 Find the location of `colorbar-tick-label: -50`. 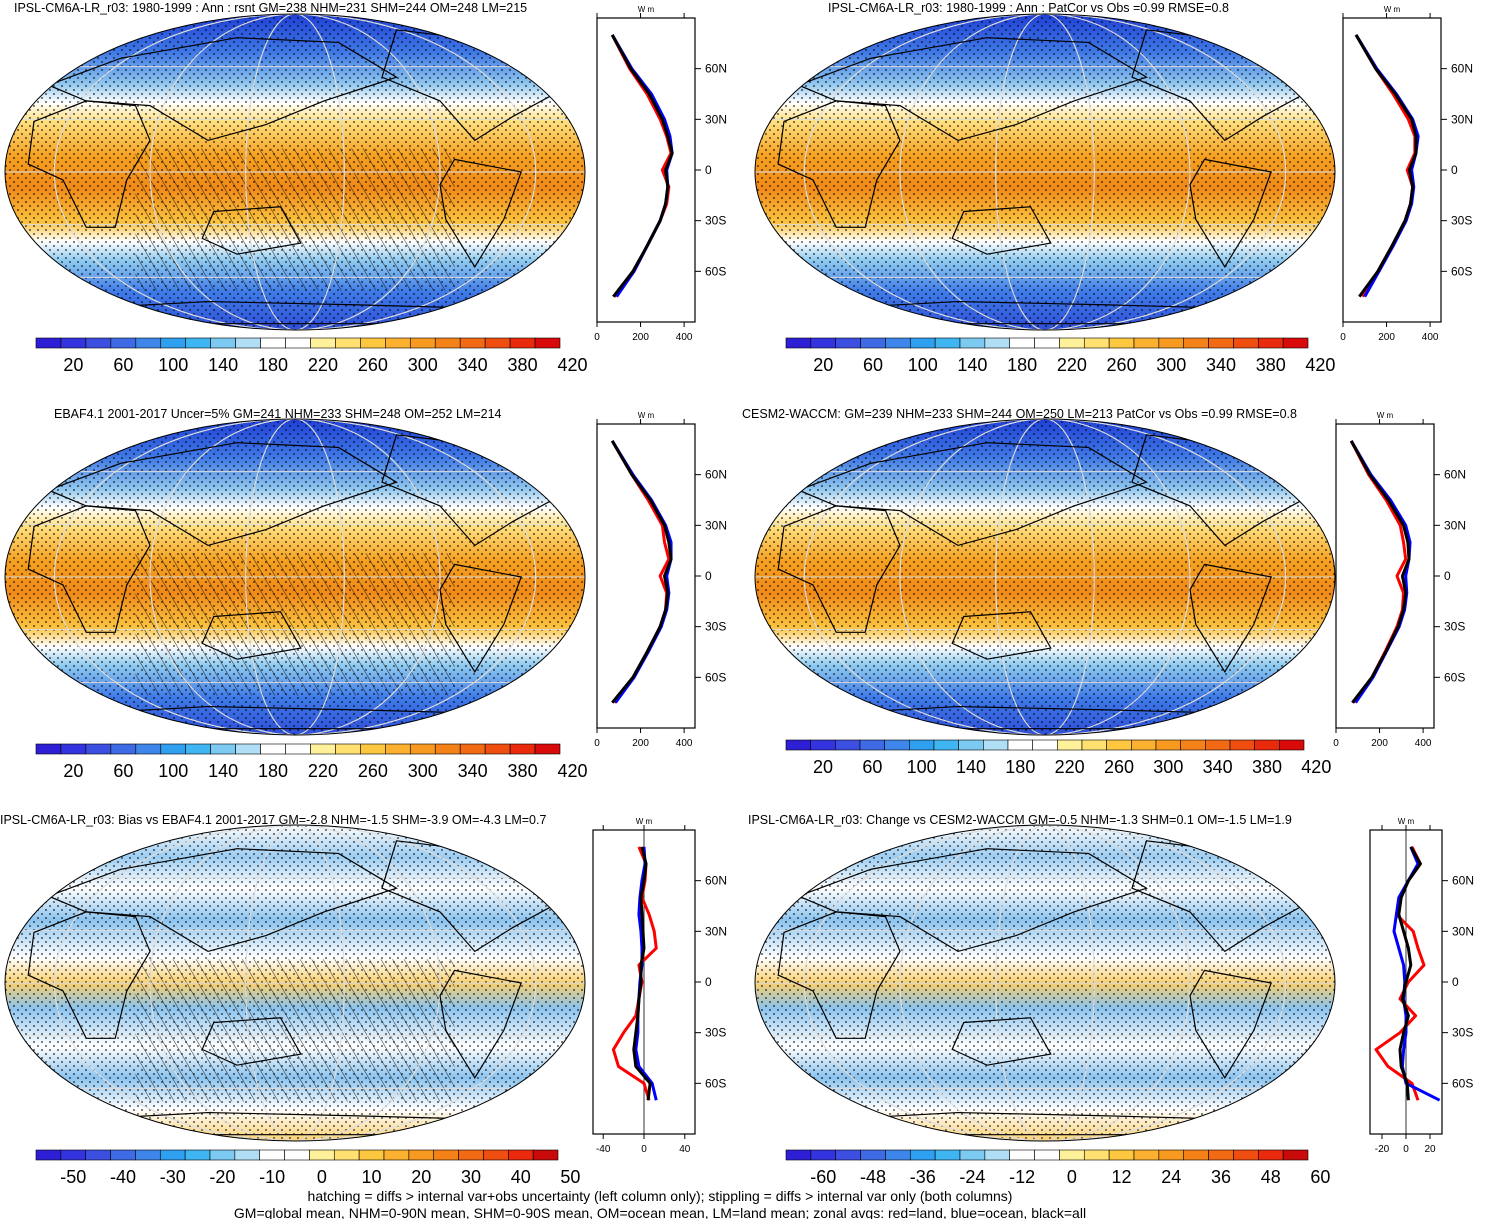

colorbar-tick-label: -50 is located at coordinates (73, 1177).